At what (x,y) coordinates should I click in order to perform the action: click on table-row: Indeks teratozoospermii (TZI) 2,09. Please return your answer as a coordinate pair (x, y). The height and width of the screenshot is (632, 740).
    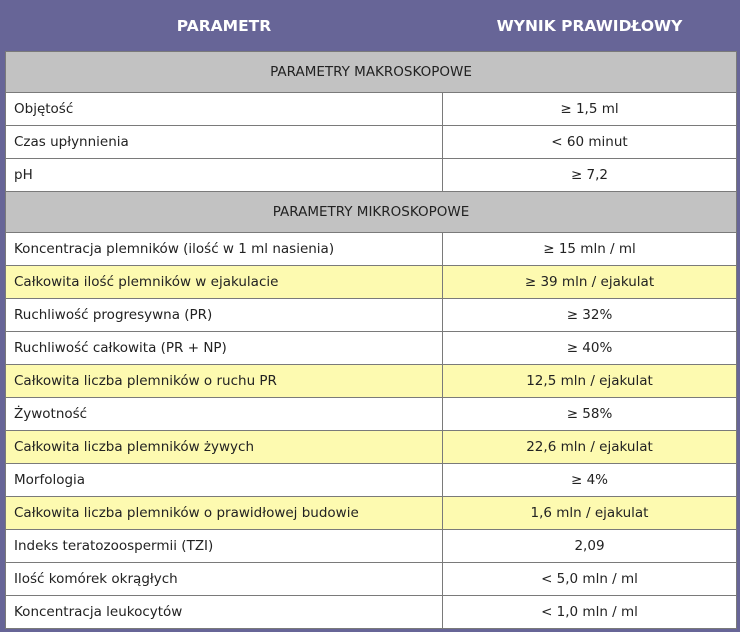
    Looking at the image, I should click on (371, 546).